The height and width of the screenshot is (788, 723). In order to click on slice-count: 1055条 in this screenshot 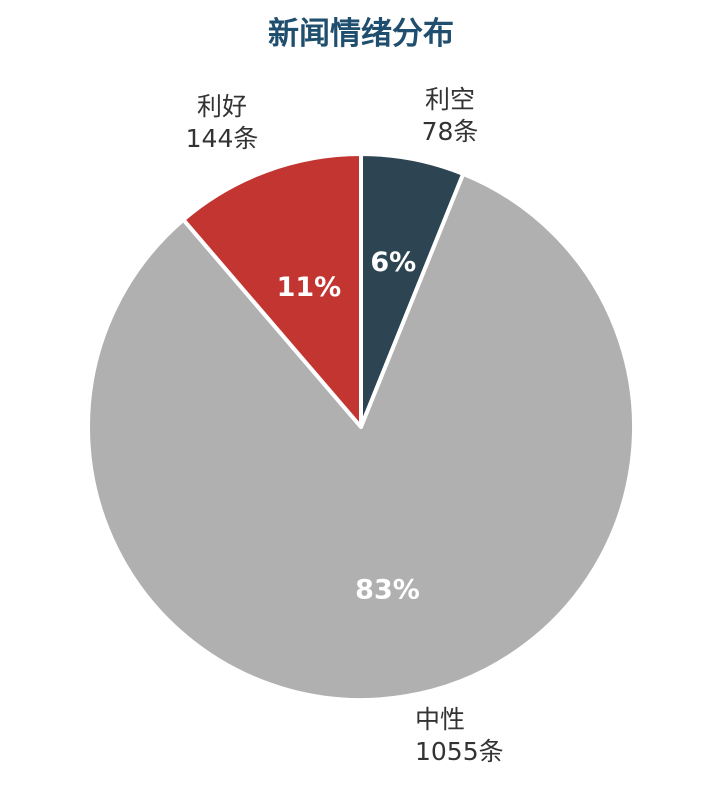, I will do `click(459, 751)`.